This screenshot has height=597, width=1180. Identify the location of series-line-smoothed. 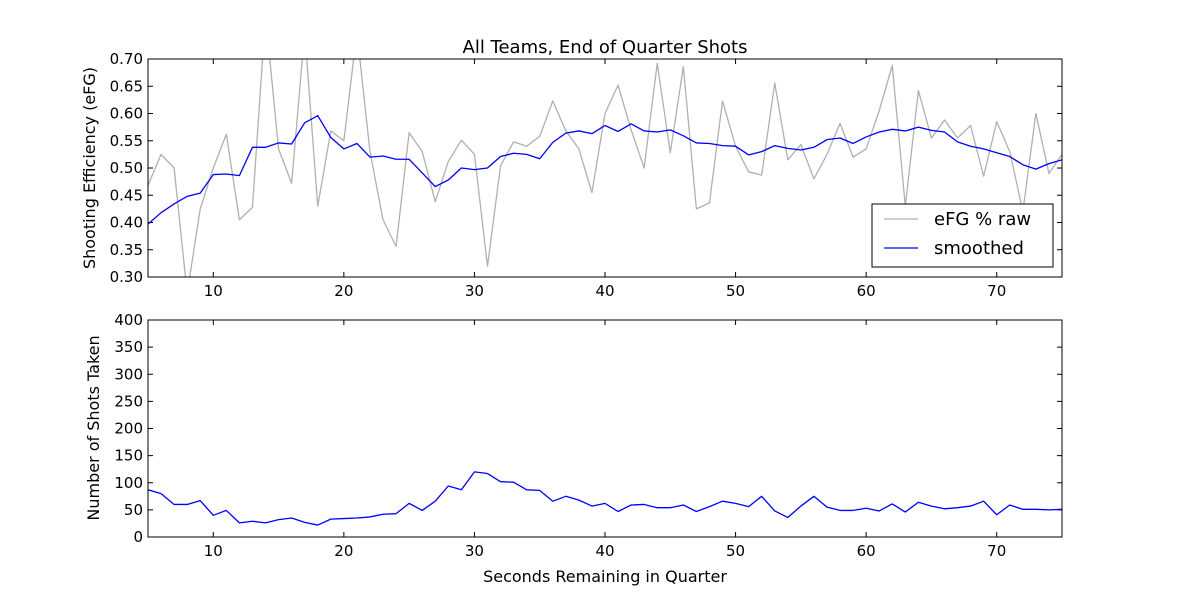
(605, 170).